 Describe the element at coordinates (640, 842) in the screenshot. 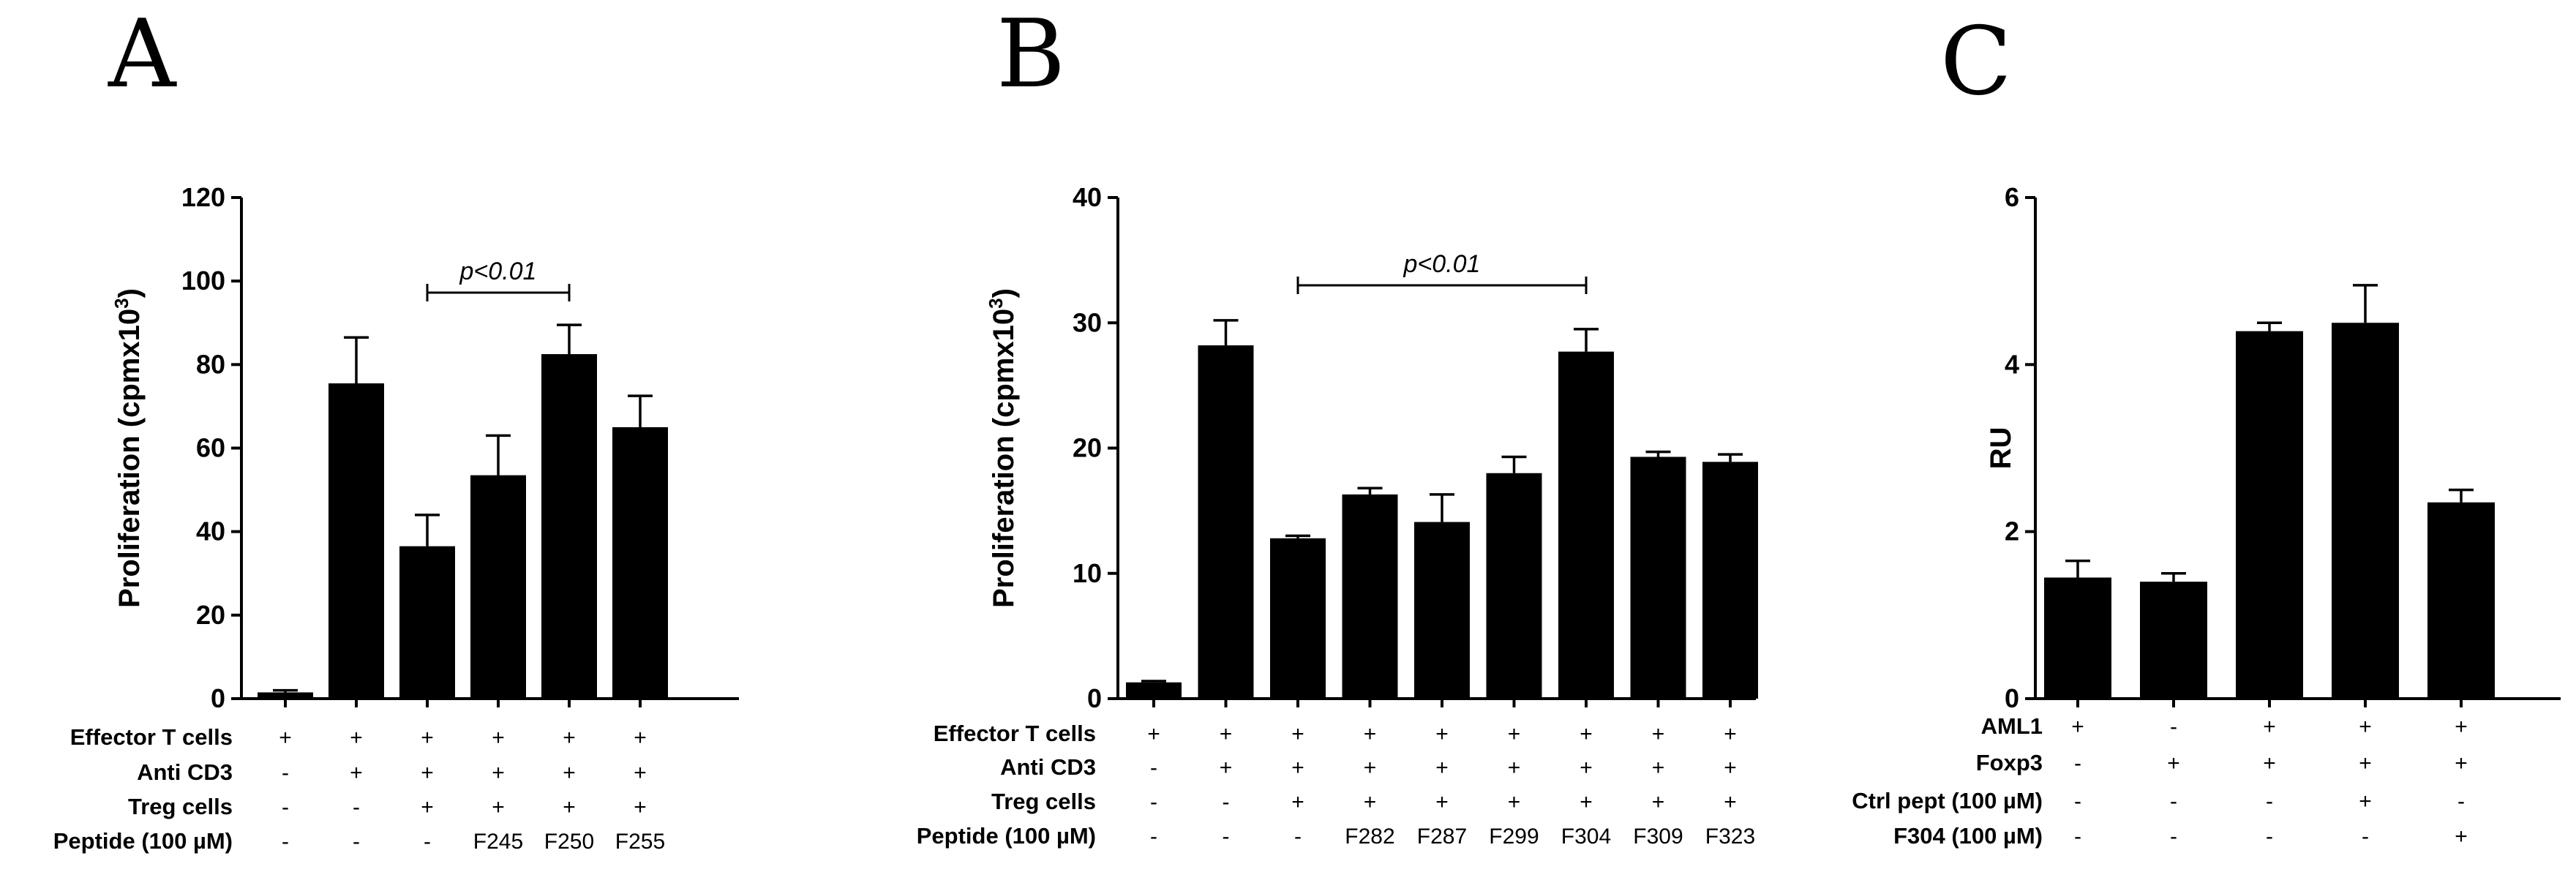

I see `condition-cell: F255` at that location.